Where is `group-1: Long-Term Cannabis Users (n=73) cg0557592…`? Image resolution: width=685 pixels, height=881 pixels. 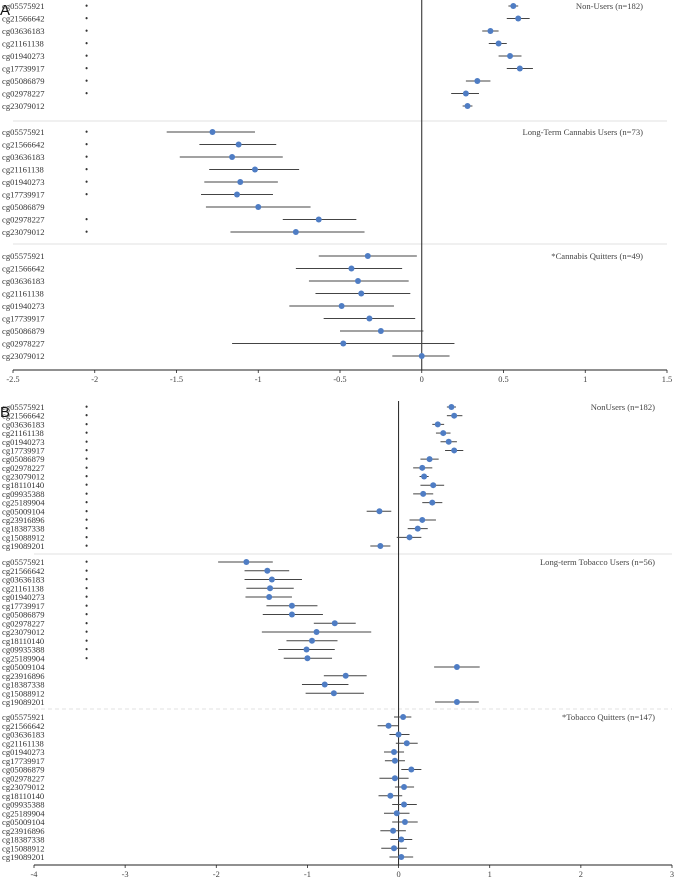
group-1: Long-Term Cannabis Users (n=73) cg0557592… is located at coordinates (322, 182).